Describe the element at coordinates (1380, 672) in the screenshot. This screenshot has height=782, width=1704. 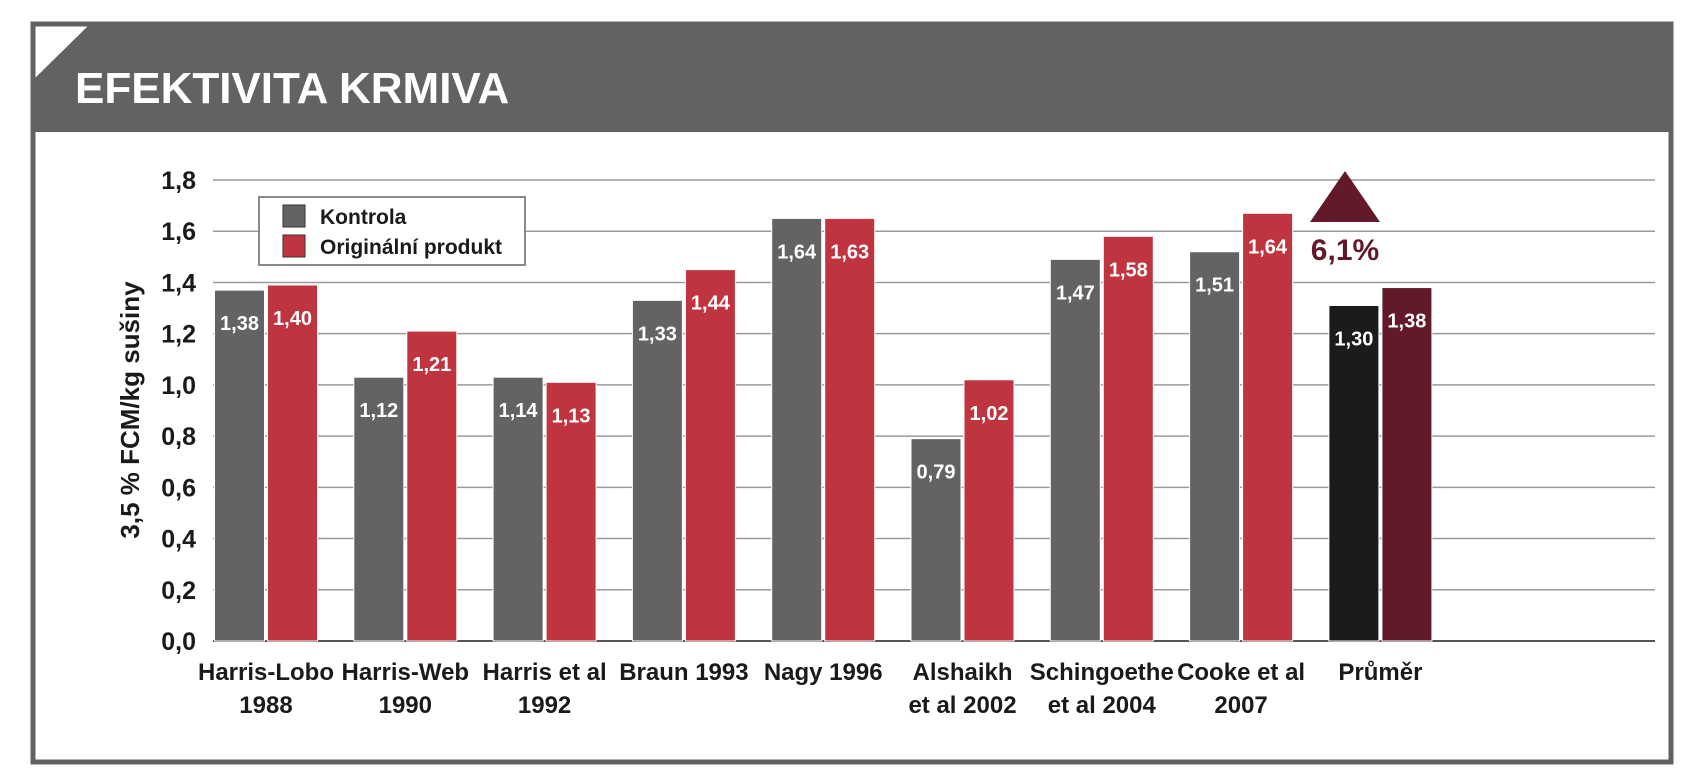
I see `x-tick-label: Průměr` at that location.